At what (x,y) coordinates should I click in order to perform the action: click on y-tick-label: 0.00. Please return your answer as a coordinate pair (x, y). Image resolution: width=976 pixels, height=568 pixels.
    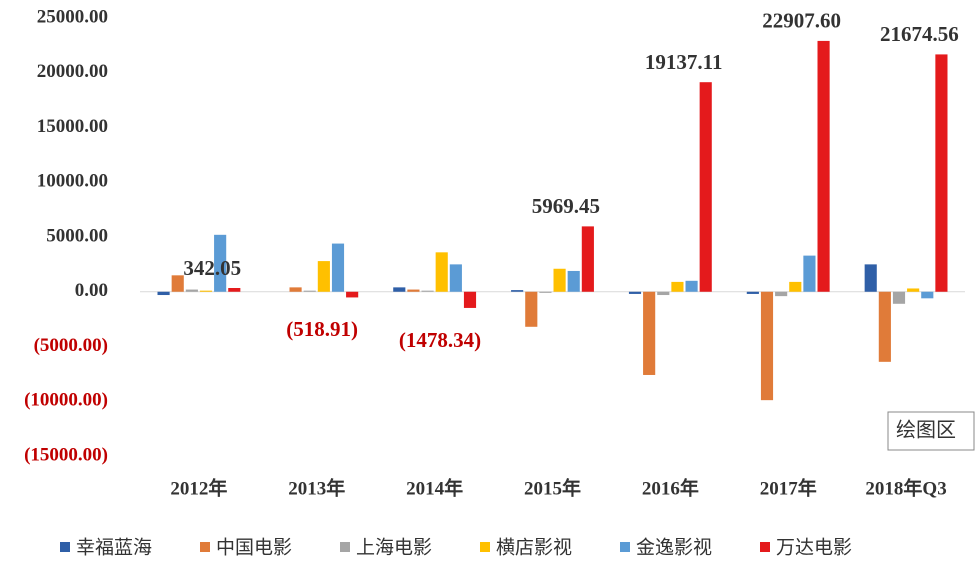
    Looking at the image, I should click on (91, 290).